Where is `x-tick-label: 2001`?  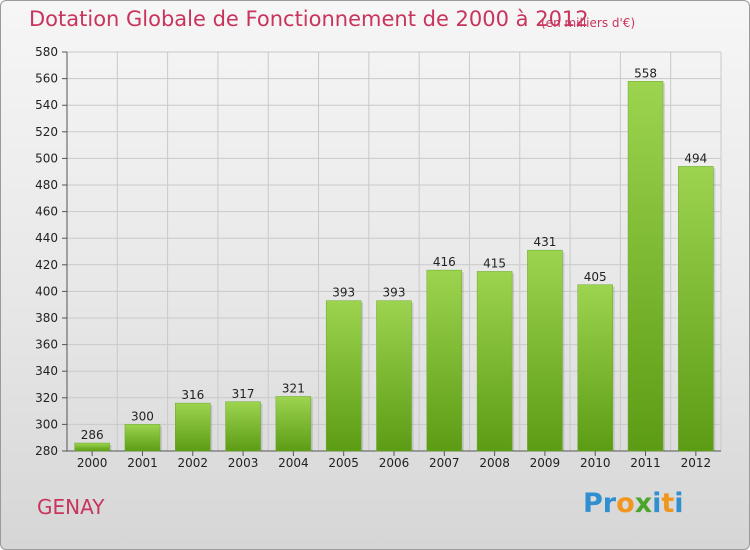 x-tick-label: 2001 is located at coordinates (142, 463).